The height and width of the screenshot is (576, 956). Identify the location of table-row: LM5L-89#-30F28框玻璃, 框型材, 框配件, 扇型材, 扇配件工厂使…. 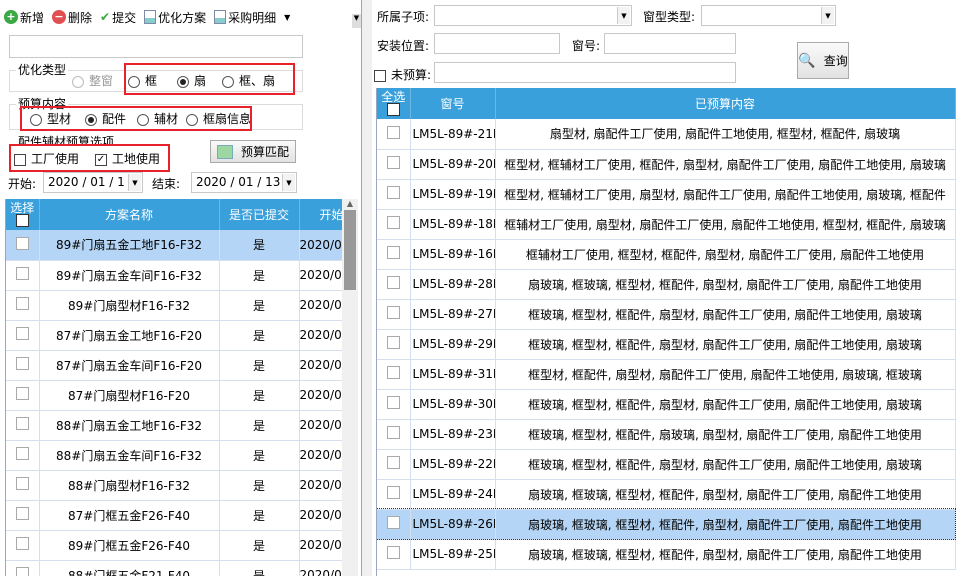
(666, 404).